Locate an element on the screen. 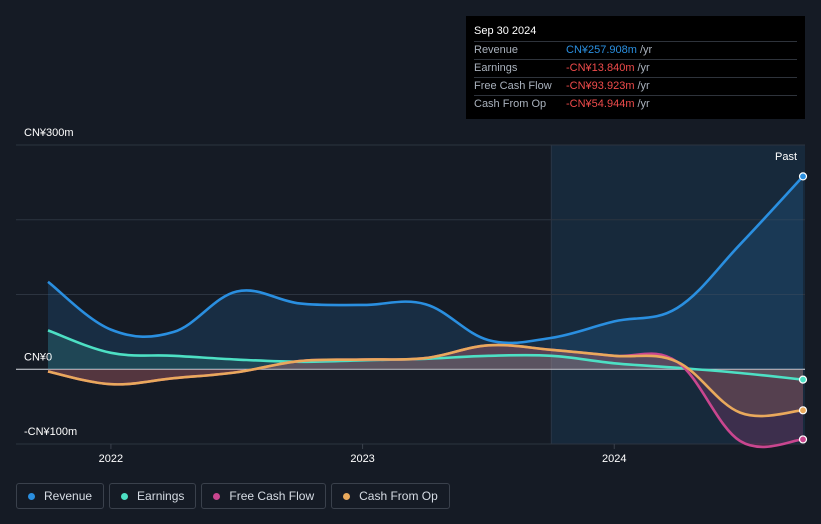 This screenshot has width=821, height=524. tooltip-row-value: -CN¥93.923m is located at coordinates (600, 86).